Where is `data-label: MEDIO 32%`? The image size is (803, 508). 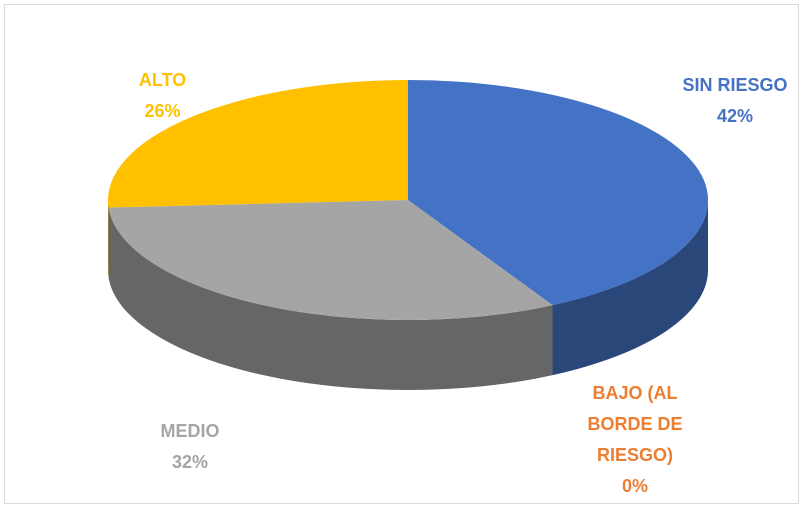 data-label: MEDIO 32% is located at coordinates (190, 447).